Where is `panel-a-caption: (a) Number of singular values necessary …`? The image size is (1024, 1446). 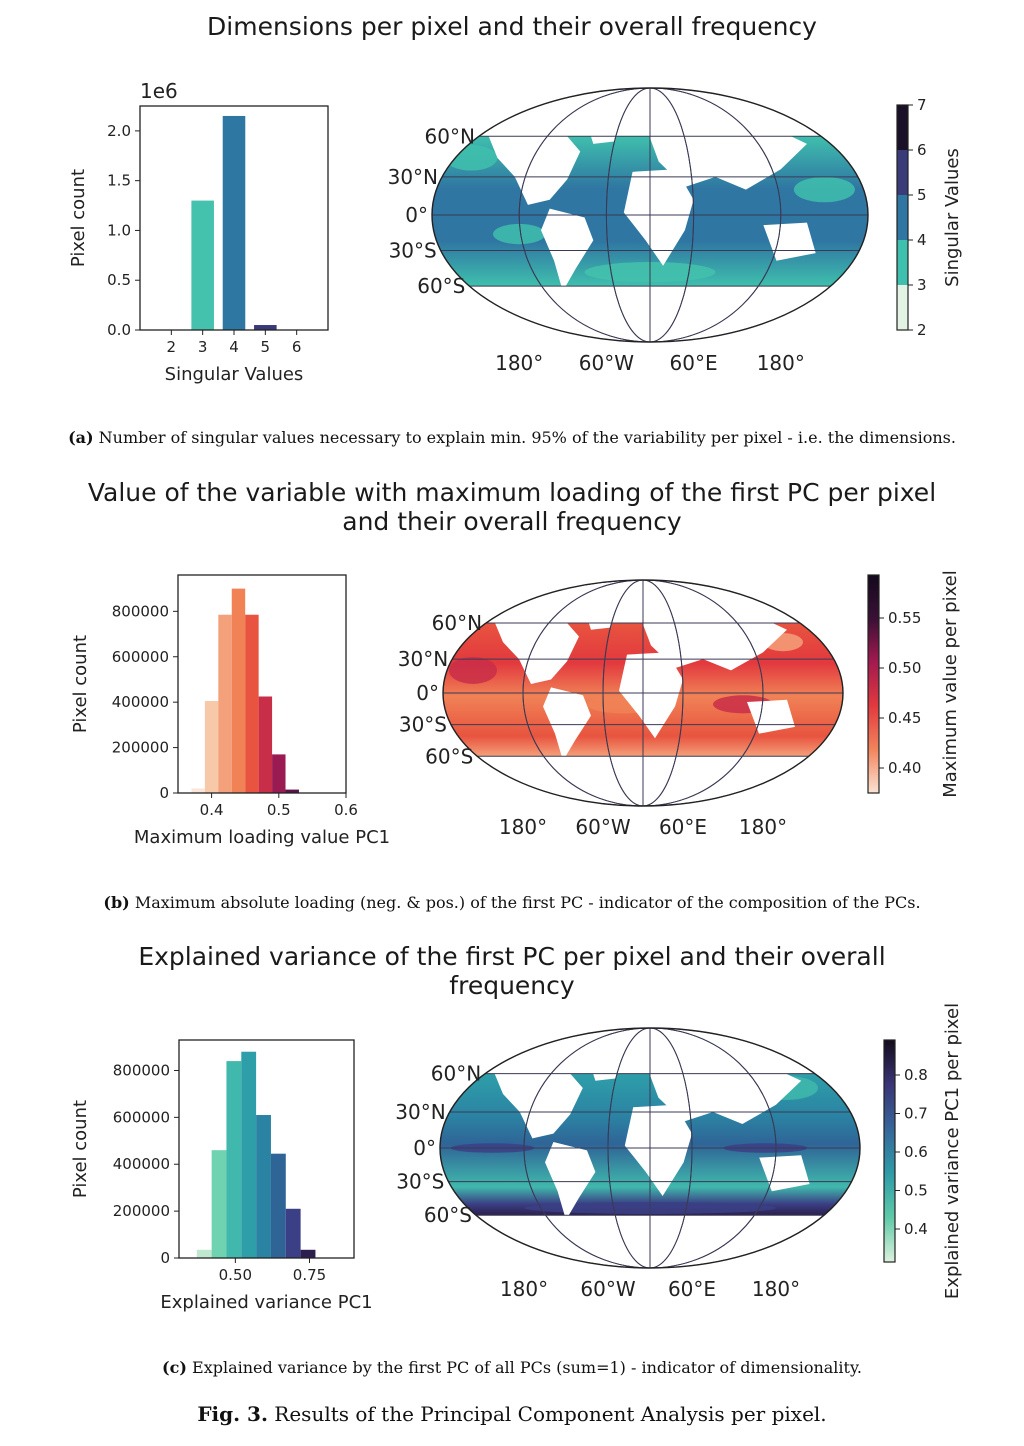
panel-a-caption: (a) Number of singular values necessary … is located at coordinates (512, 437).